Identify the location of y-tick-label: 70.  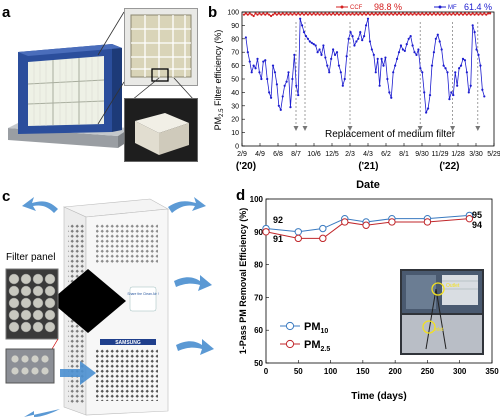
(235, 53).